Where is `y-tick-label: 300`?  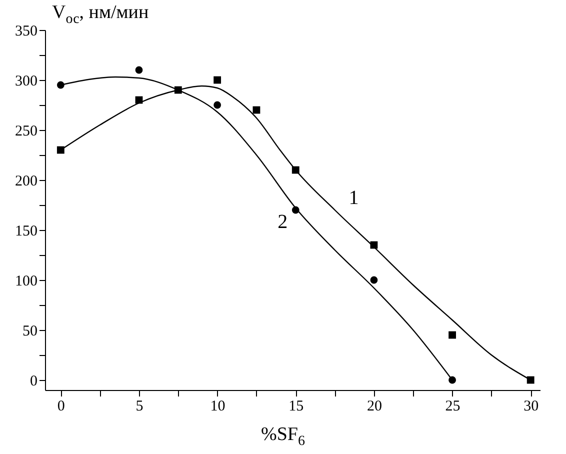 y-tick-label: 300 is located at coordinates (26, 82).